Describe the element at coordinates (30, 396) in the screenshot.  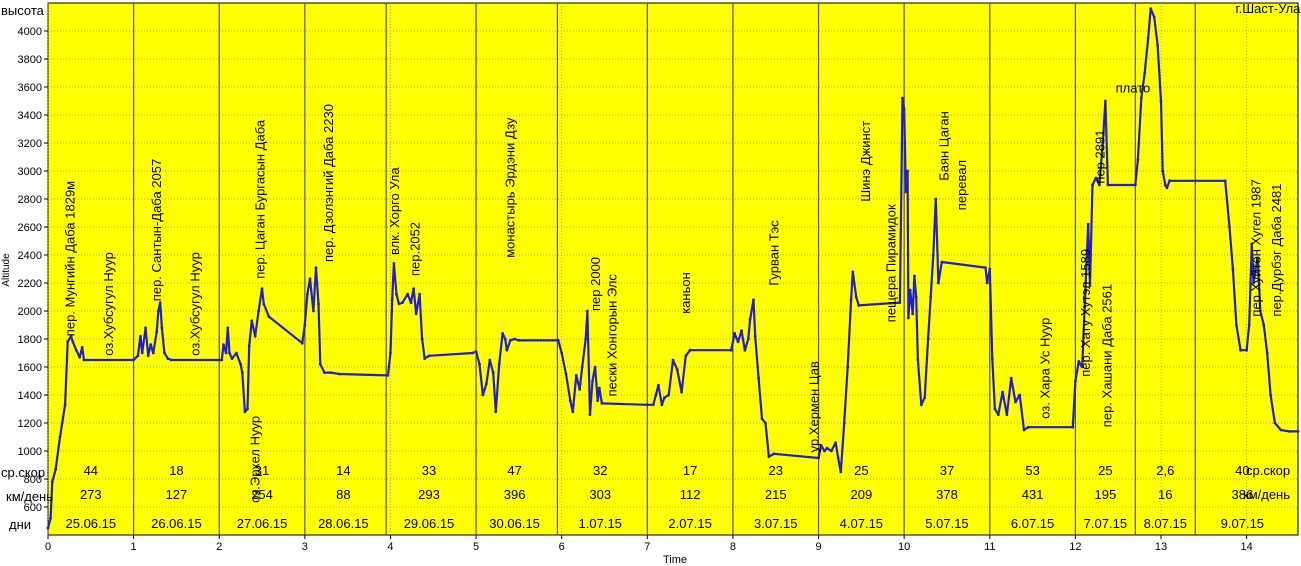
I see `y-tick-label: 1400` at that location.